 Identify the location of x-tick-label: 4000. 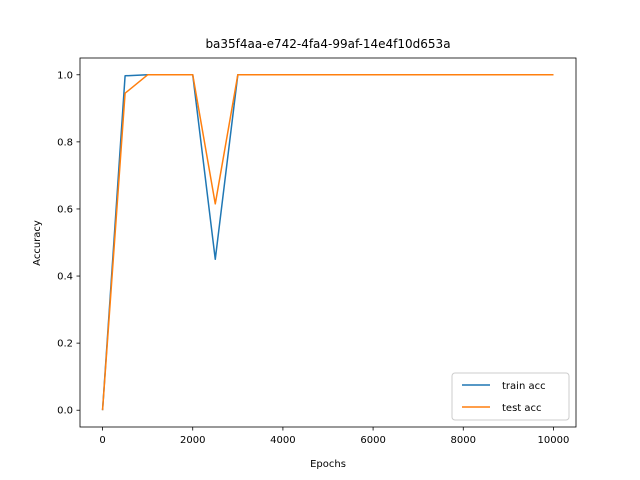
(282, 440).